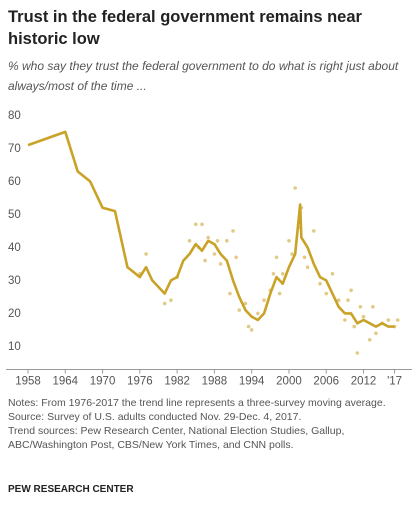 This screenshot has height=513, width=420. Describe the element at coordinates (71, 489) in the screenshot. I see `source: PEW RESEARCH CENTER` at that location.